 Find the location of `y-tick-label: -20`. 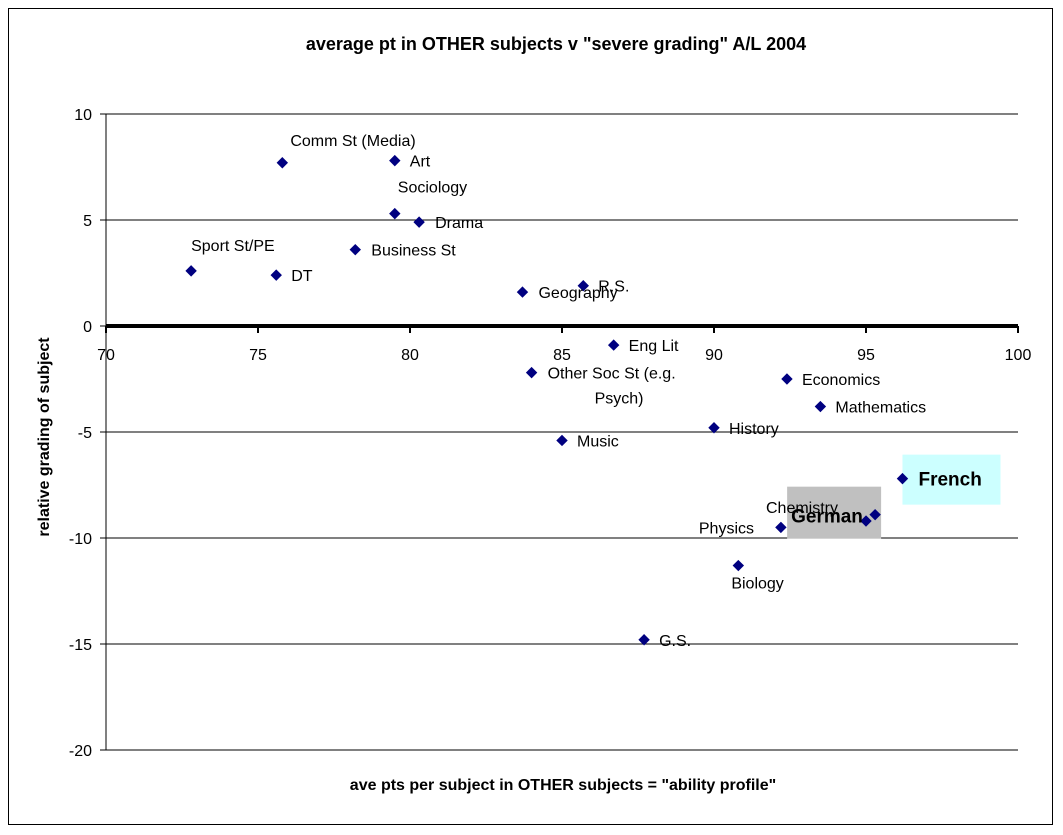

y-tick-label: -20 is located at coordinates (80, 751).